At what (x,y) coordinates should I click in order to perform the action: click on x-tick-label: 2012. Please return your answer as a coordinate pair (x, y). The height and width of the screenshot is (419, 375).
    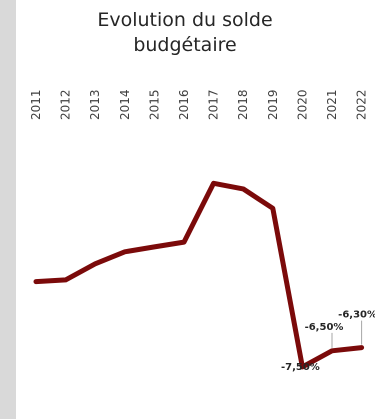
    Looking at the image, I should click on (66, 104).